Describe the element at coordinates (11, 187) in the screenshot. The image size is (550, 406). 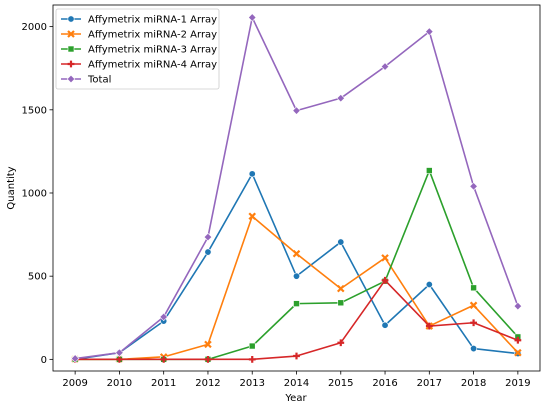
I see `y-axis-title: Quantity` at that location.